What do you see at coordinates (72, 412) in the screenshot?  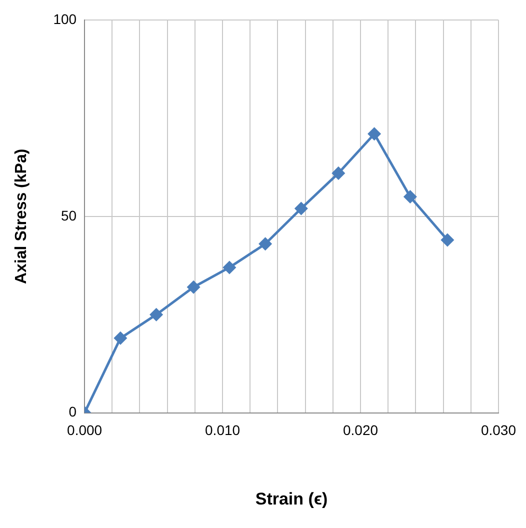 I see `y-tick-label: 0` at bounding box center [72, 412].